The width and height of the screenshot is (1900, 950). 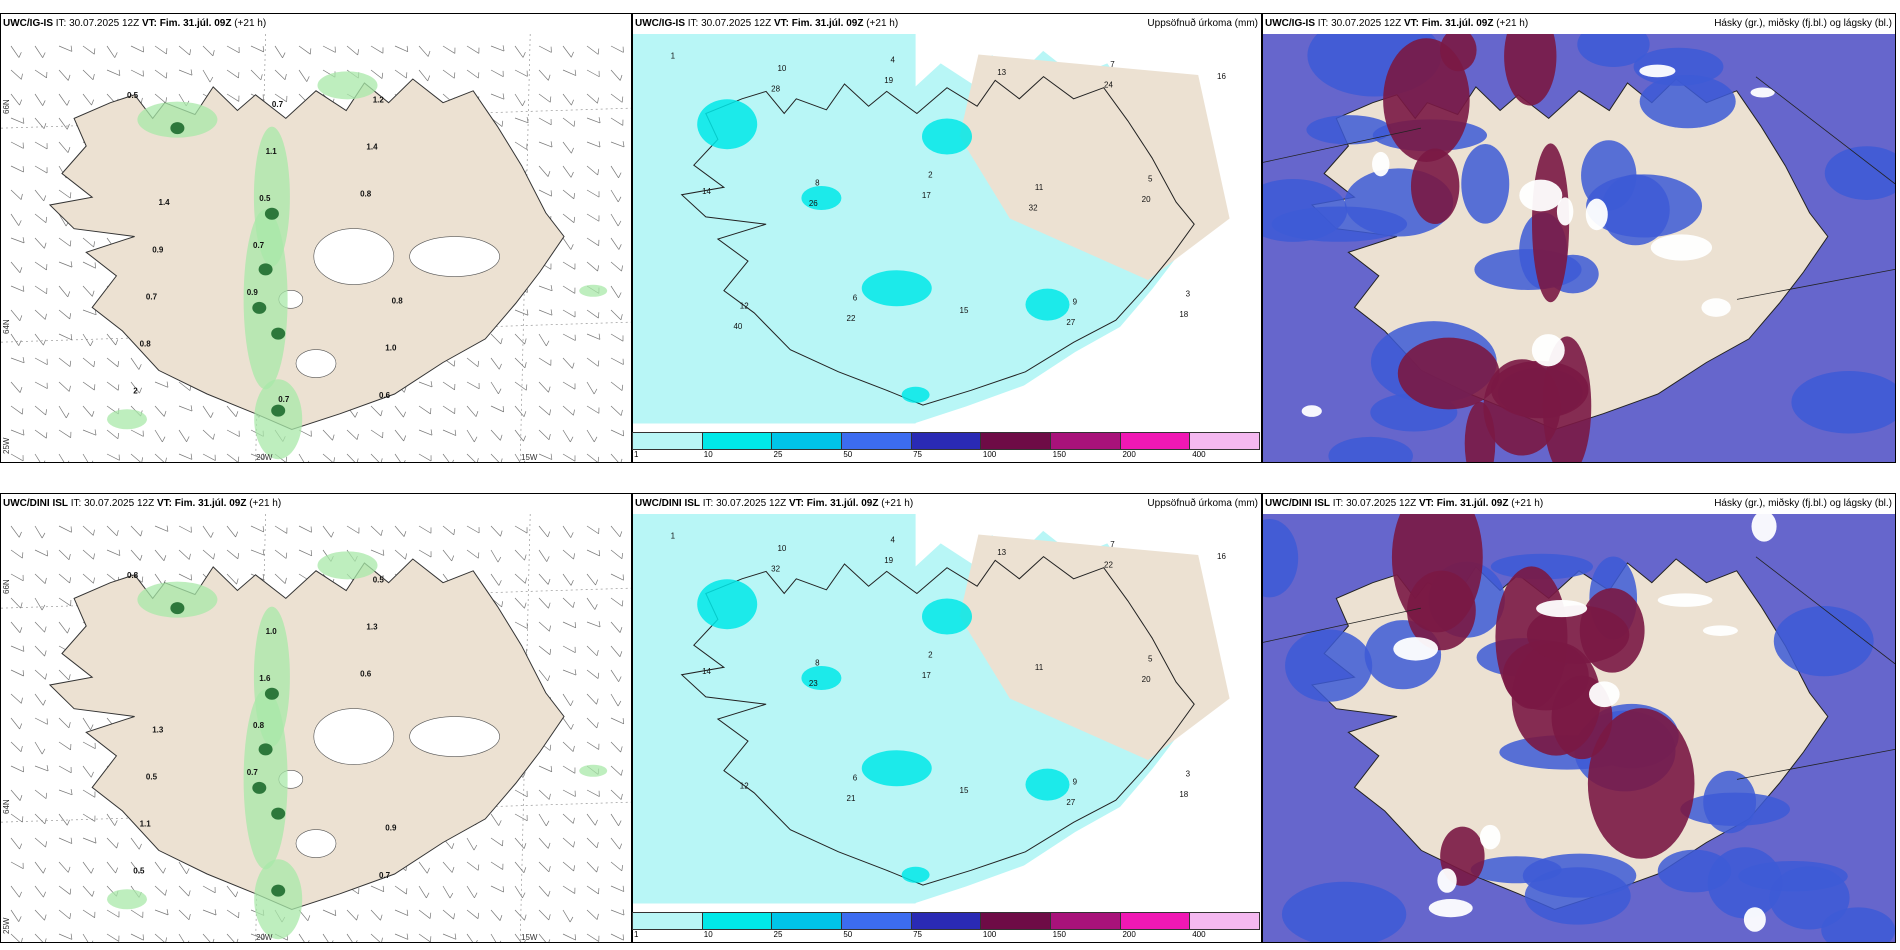 I want to click on precip-value-label: 1.3, so click(x=372, y=627).